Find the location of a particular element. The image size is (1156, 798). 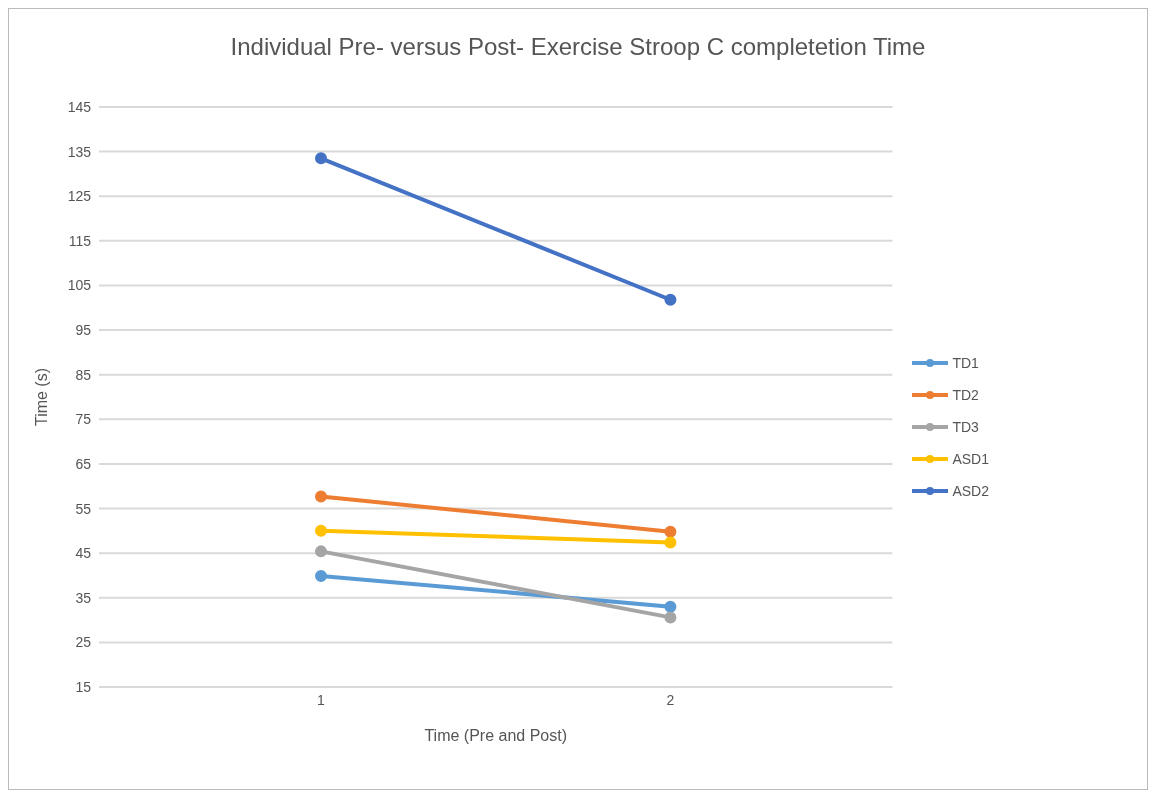

x-tick-label: 1 is located at coordinates (321, 699).